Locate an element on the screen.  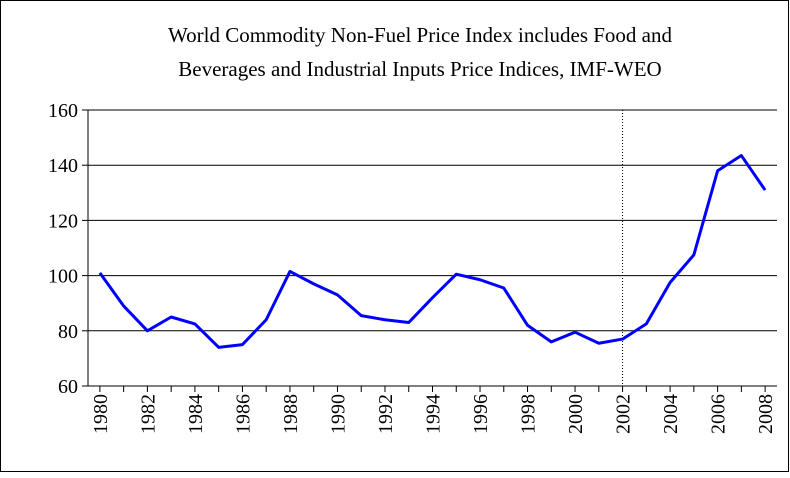
x-tick-label: 1984 is located at coordinates (196, 414).